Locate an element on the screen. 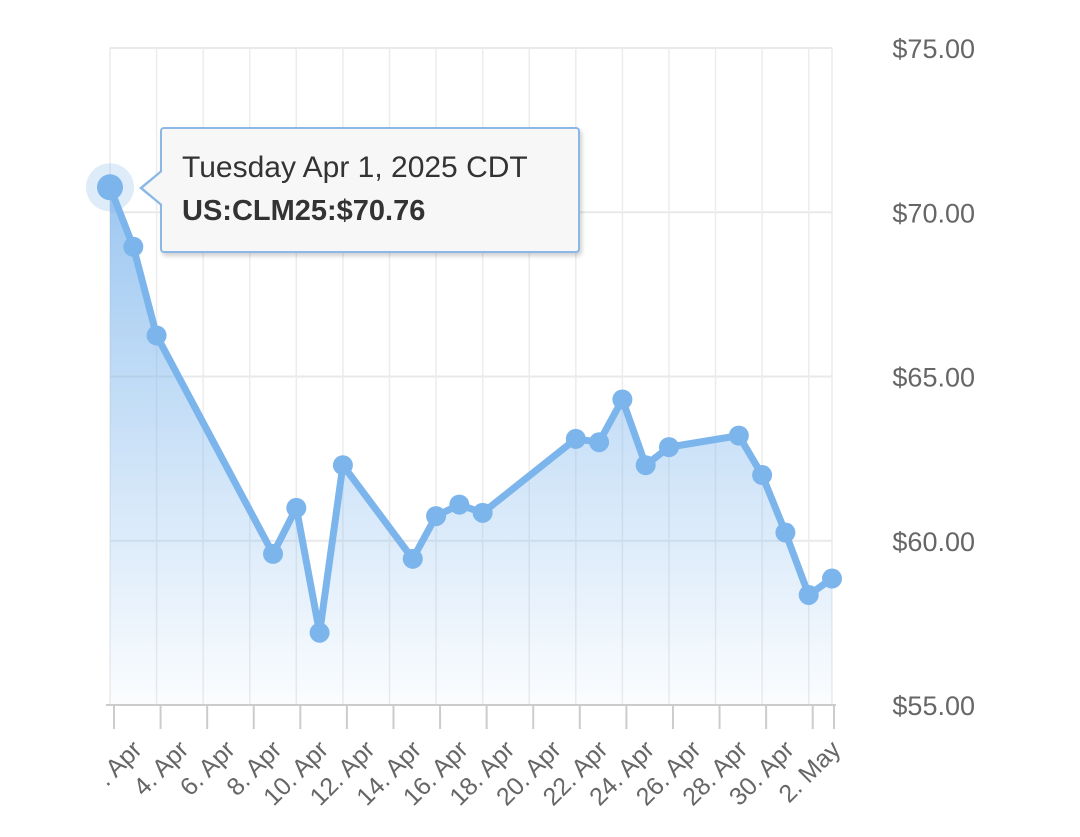 The height and width of the screenshot is (837, 1080). y-tick-label: $70.00 is located at coordinates (933, 213).